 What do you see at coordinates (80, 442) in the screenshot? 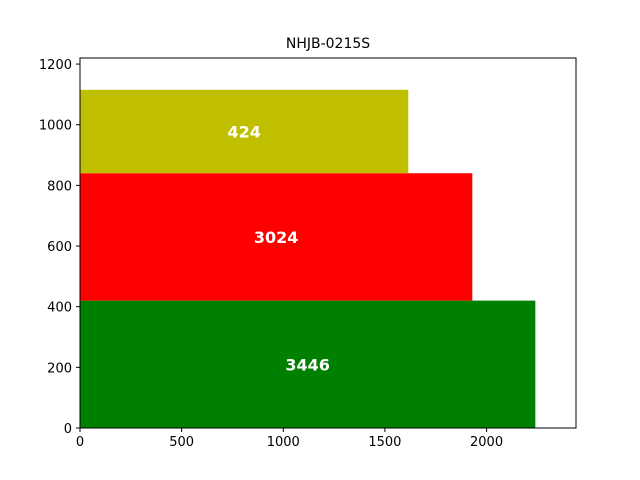
I see `x-tick-label-0: 0` at bounding box center [80, 442].